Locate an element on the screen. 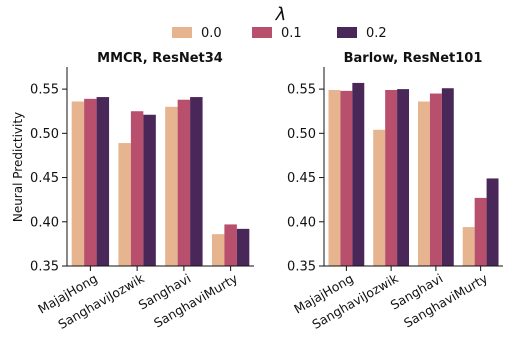 The width and height of the screenshot is (528, 347). legend-label-1: 0.1 is located at coordinates (291, 33).